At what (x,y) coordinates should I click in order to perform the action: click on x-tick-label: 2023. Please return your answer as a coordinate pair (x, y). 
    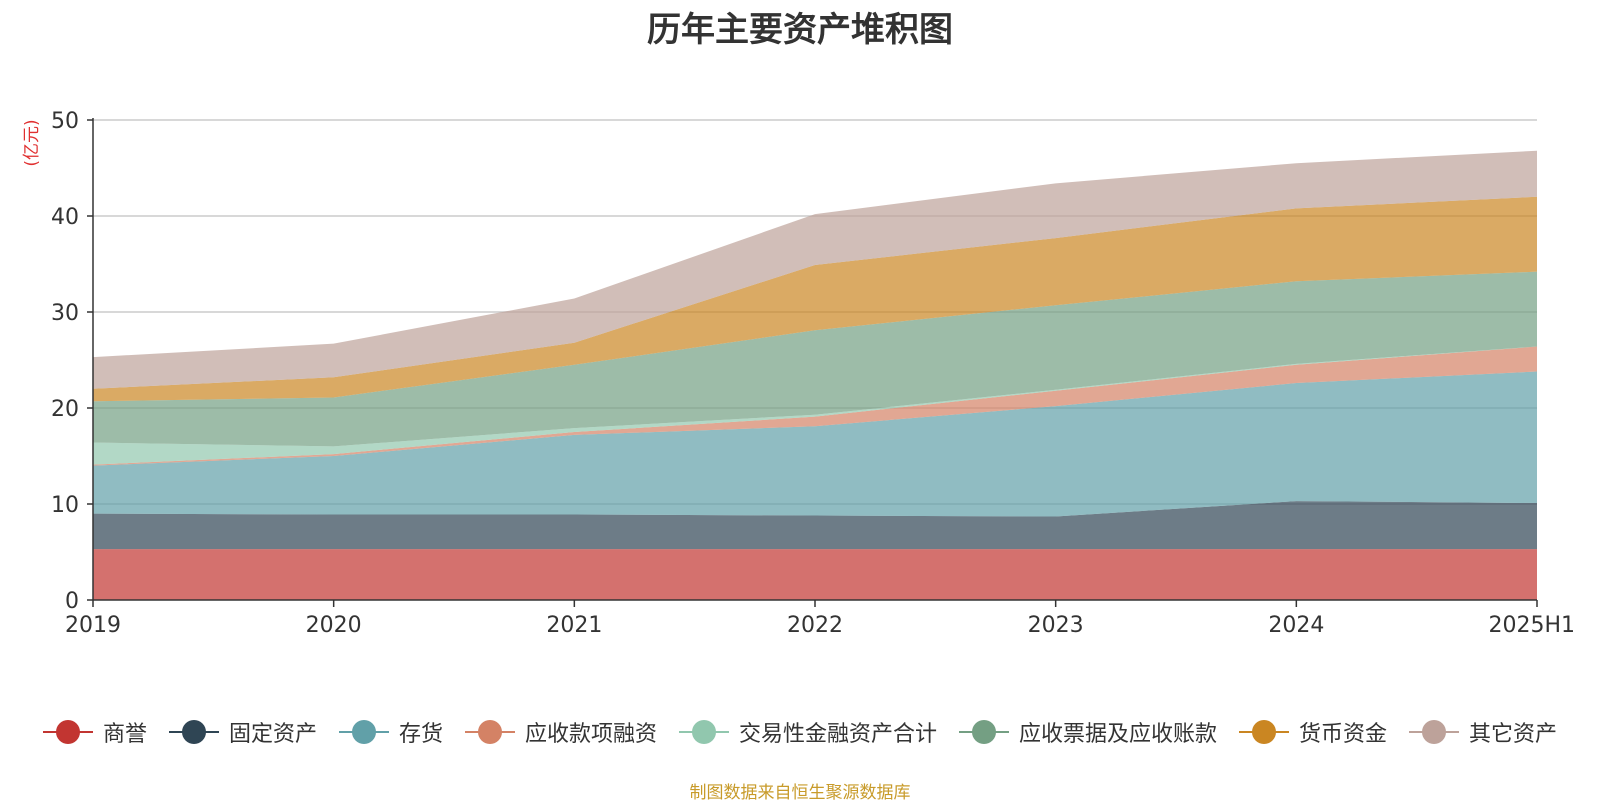
    Looking at the image, I should click on (1056, 625).